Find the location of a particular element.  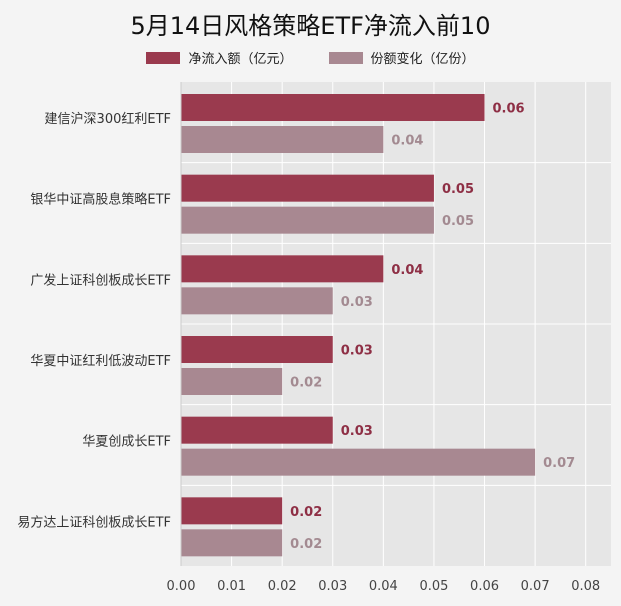

category-label: 广发上证科创板成长ETF is located at coordinates (100, 280).